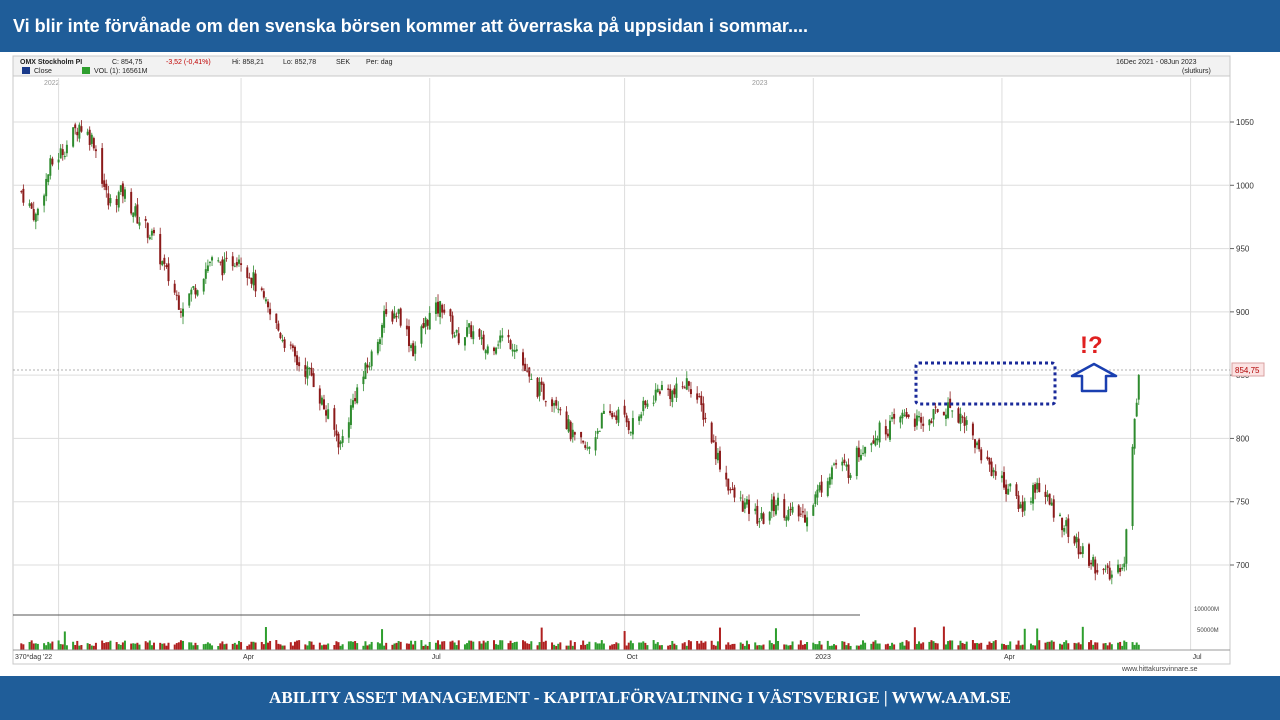  I want to click on period-label: Per: dag, so click(379, 62).